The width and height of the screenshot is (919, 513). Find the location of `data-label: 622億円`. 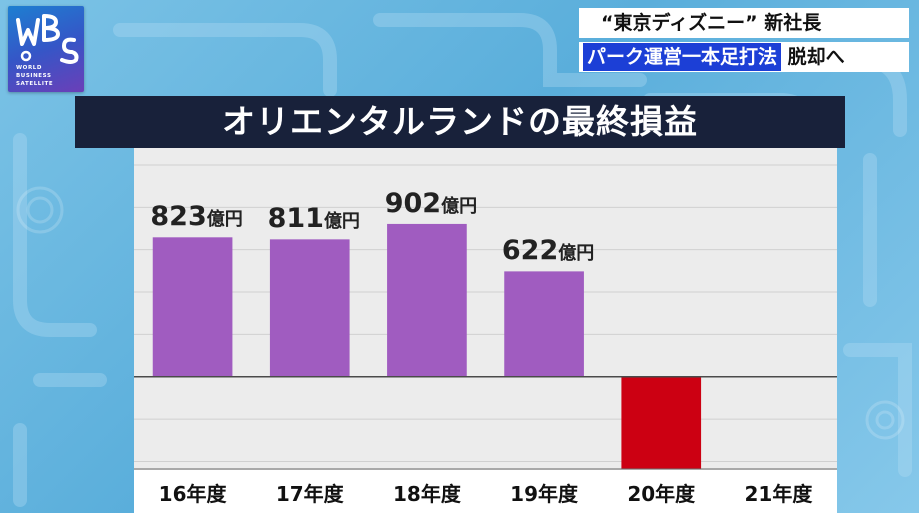

data-label: 622億円 is located at coordinates (548, 251).